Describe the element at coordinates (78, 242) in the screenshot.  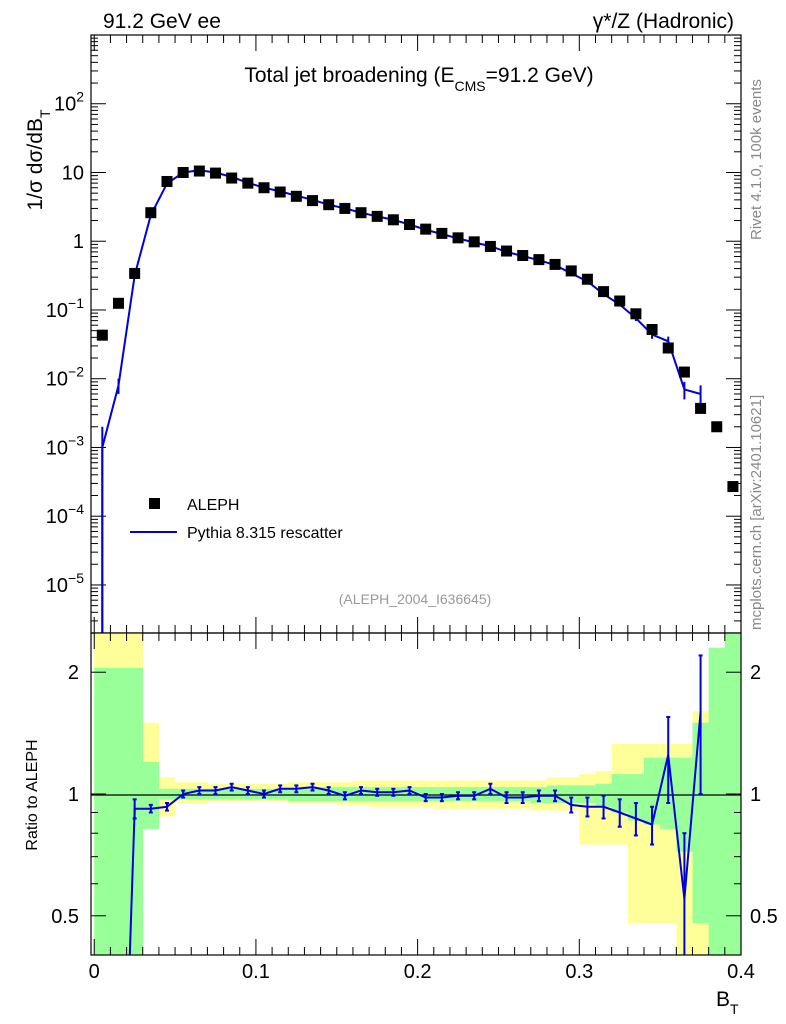
I see `main-y-tick-label: 1` at that location.